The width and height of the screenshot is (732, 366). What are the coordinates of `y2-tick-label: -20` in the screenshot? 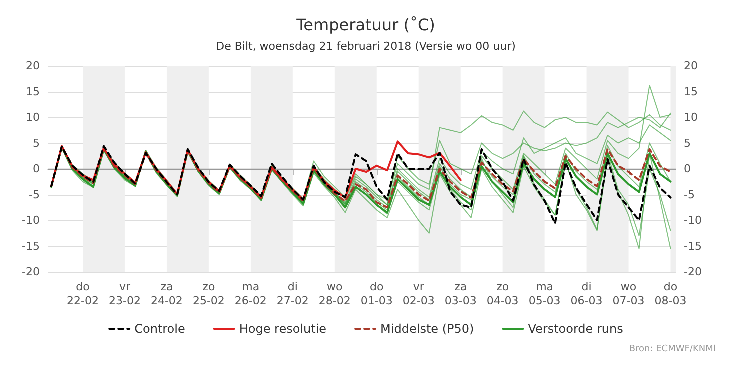 It's located at (693, 272).